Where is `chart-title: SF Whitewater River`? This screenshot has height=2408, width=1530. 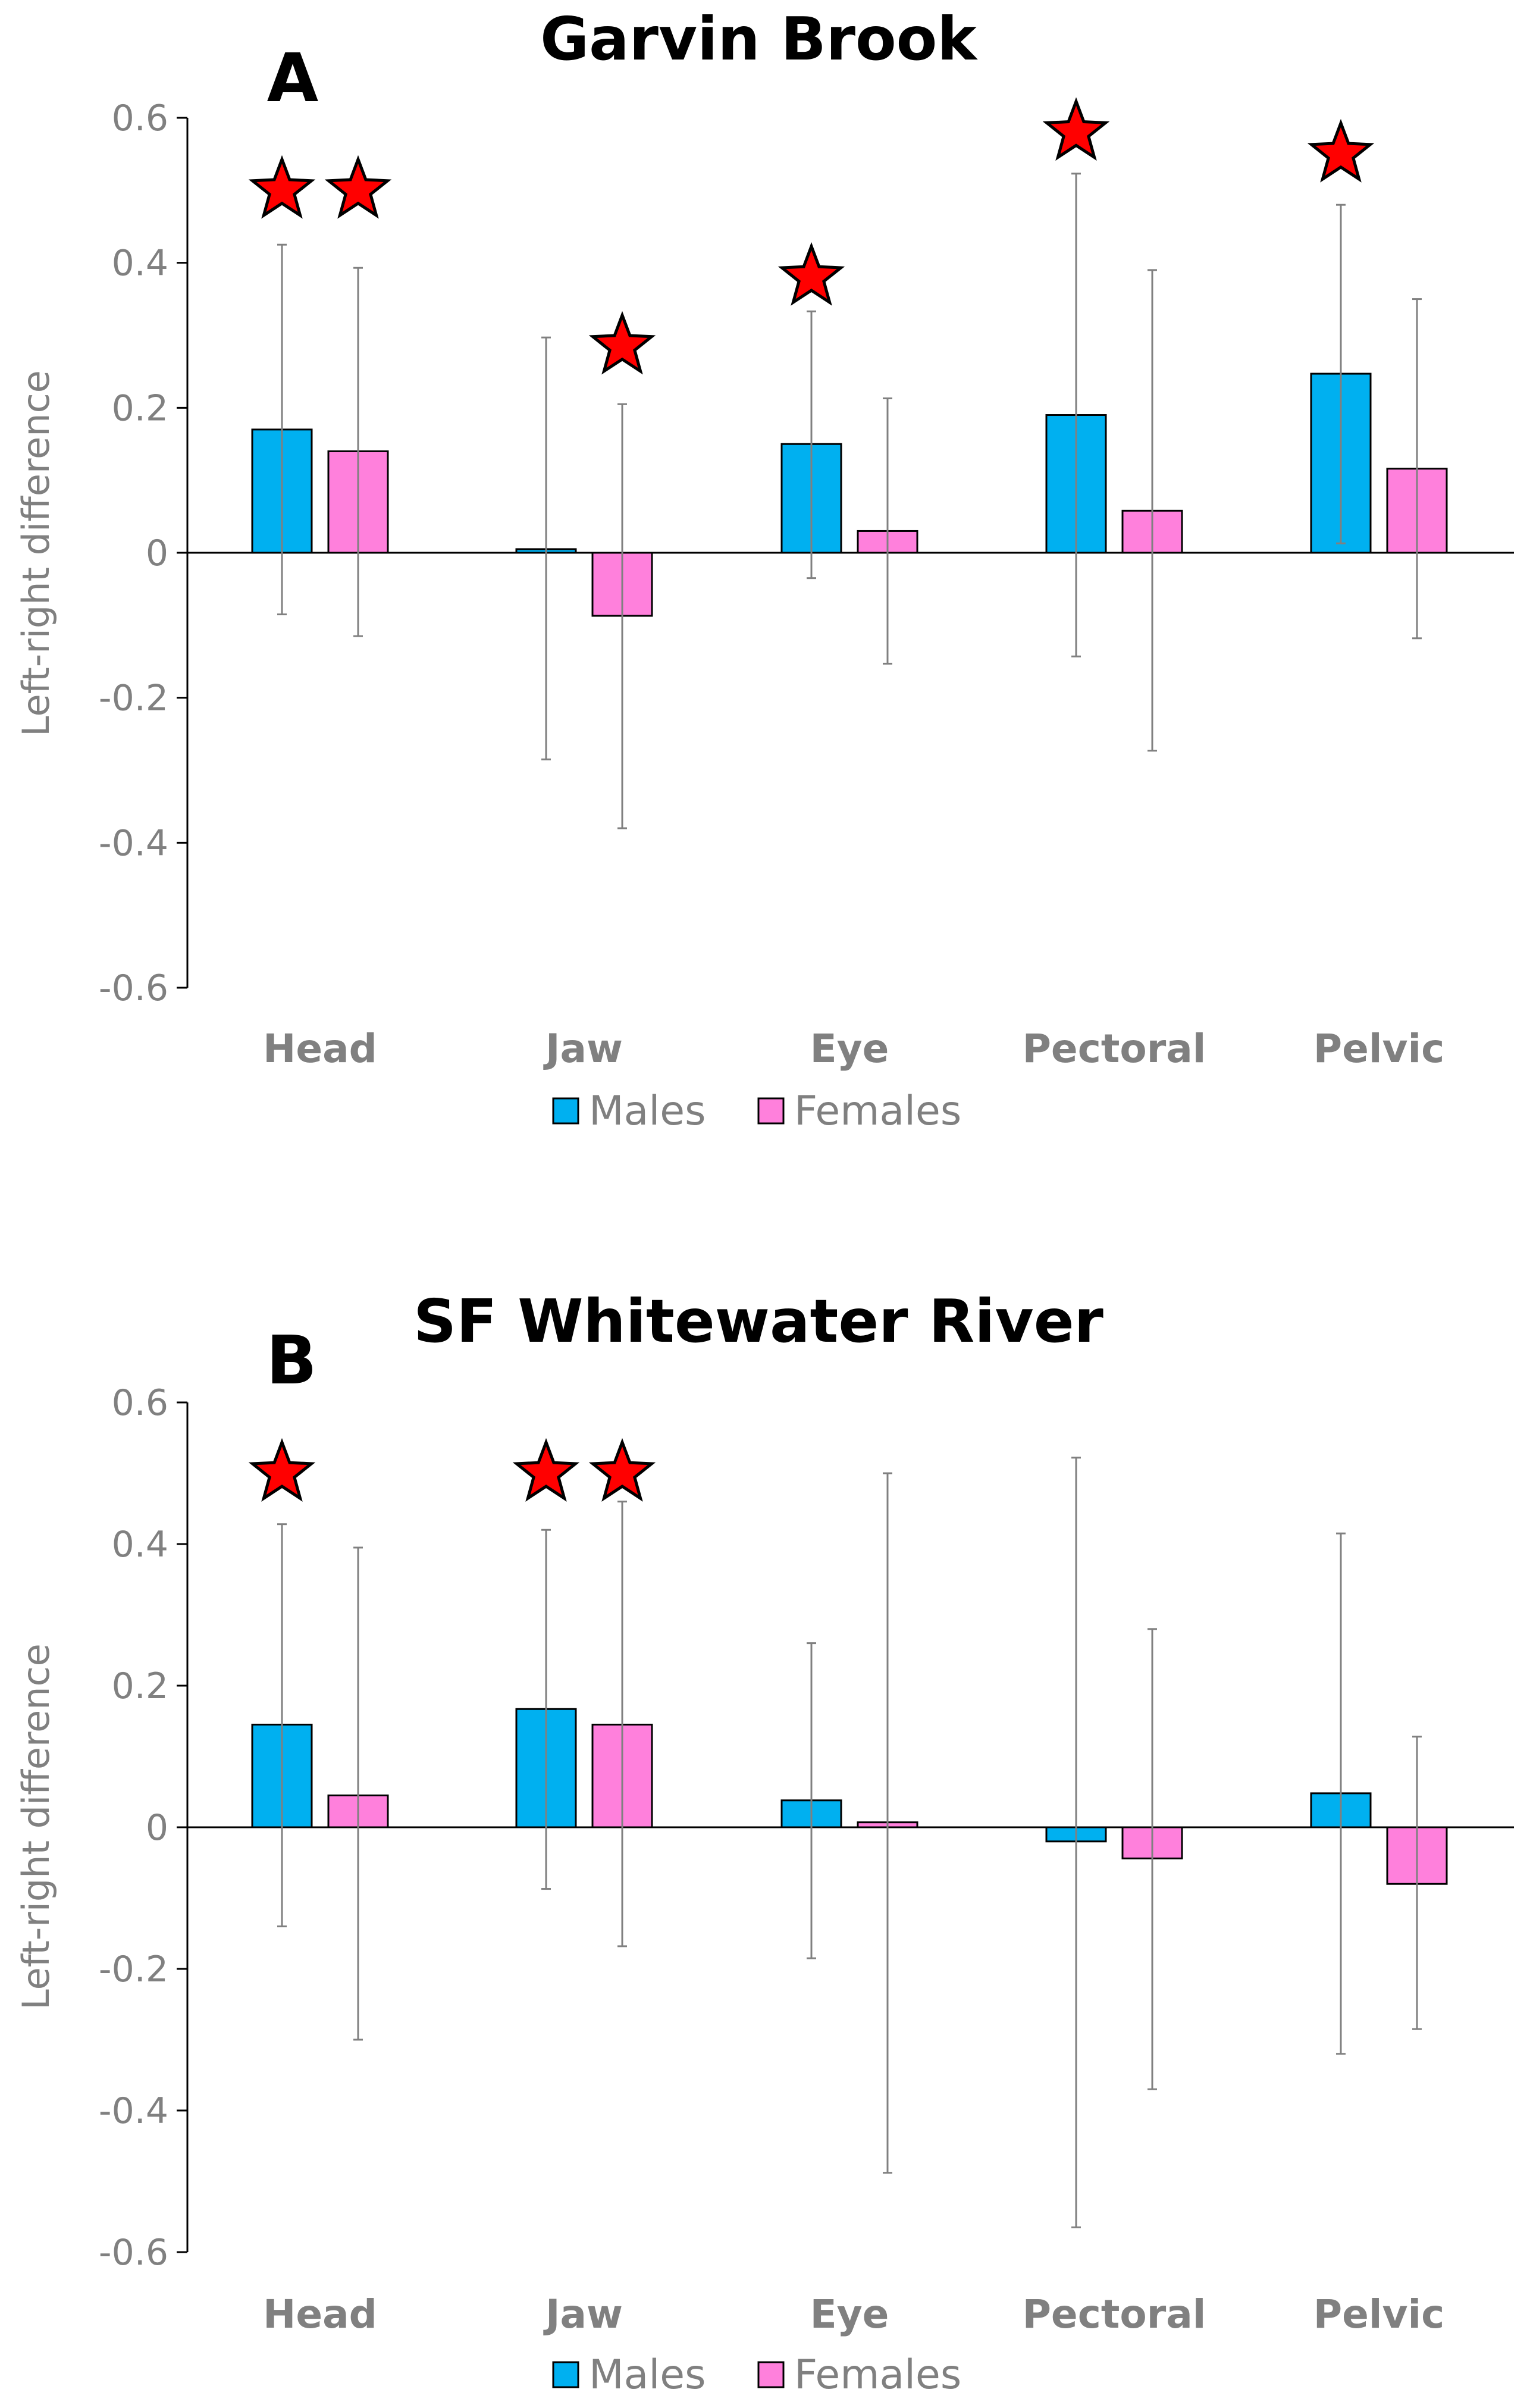
chart-title: SF Whitewater River is located at coordinates (758, 1321).